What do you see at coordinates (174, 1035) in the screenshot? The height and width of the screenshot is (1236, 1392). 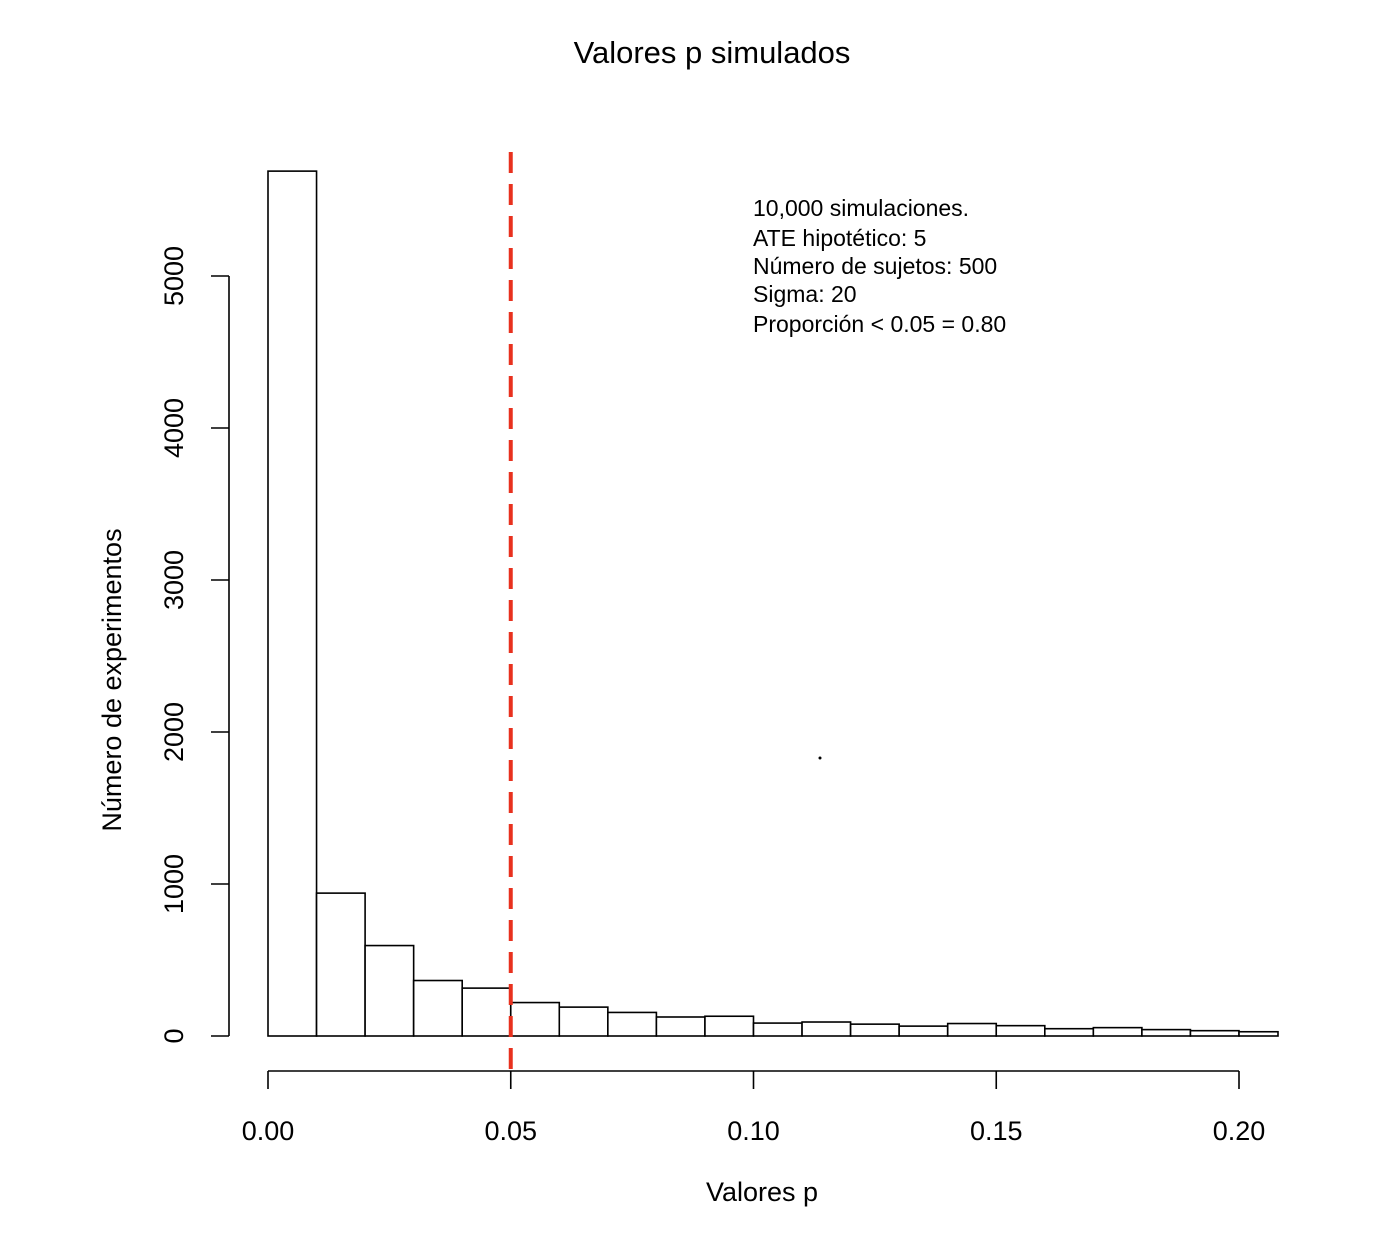 I see `y-tick-label: 0` at bounding box center [174, 1035].